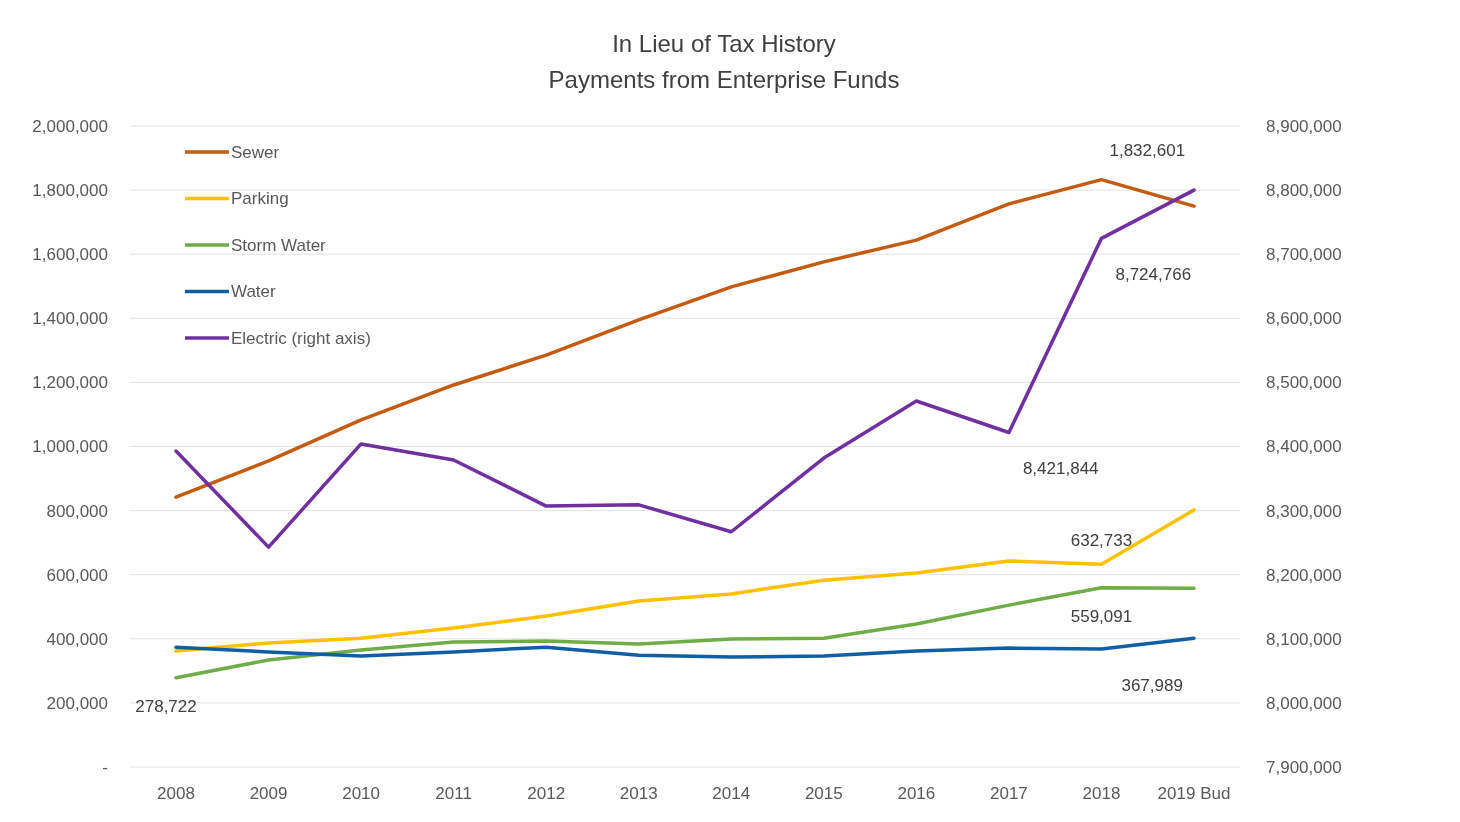  What do you see at coordinates (1194, 793) in the screenshot?
I see `x-tick-label: 2019 Bud` at bounding box center [1194, 793].